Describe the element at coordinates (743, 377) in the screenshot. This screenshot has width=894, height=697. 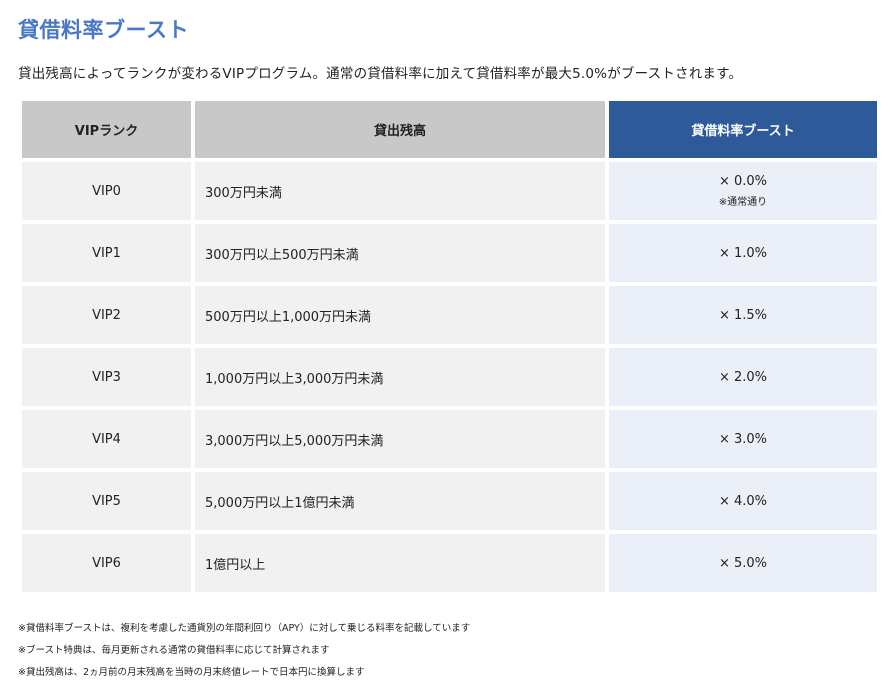
I see `cell-rate-boost: × 2.0%` at that location.